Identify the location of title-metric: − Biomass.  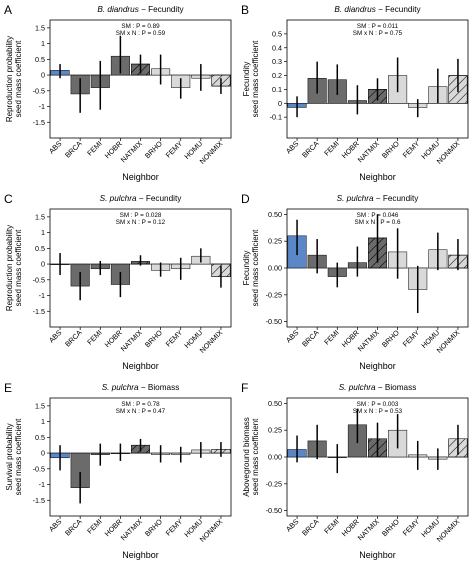
(159, 387).